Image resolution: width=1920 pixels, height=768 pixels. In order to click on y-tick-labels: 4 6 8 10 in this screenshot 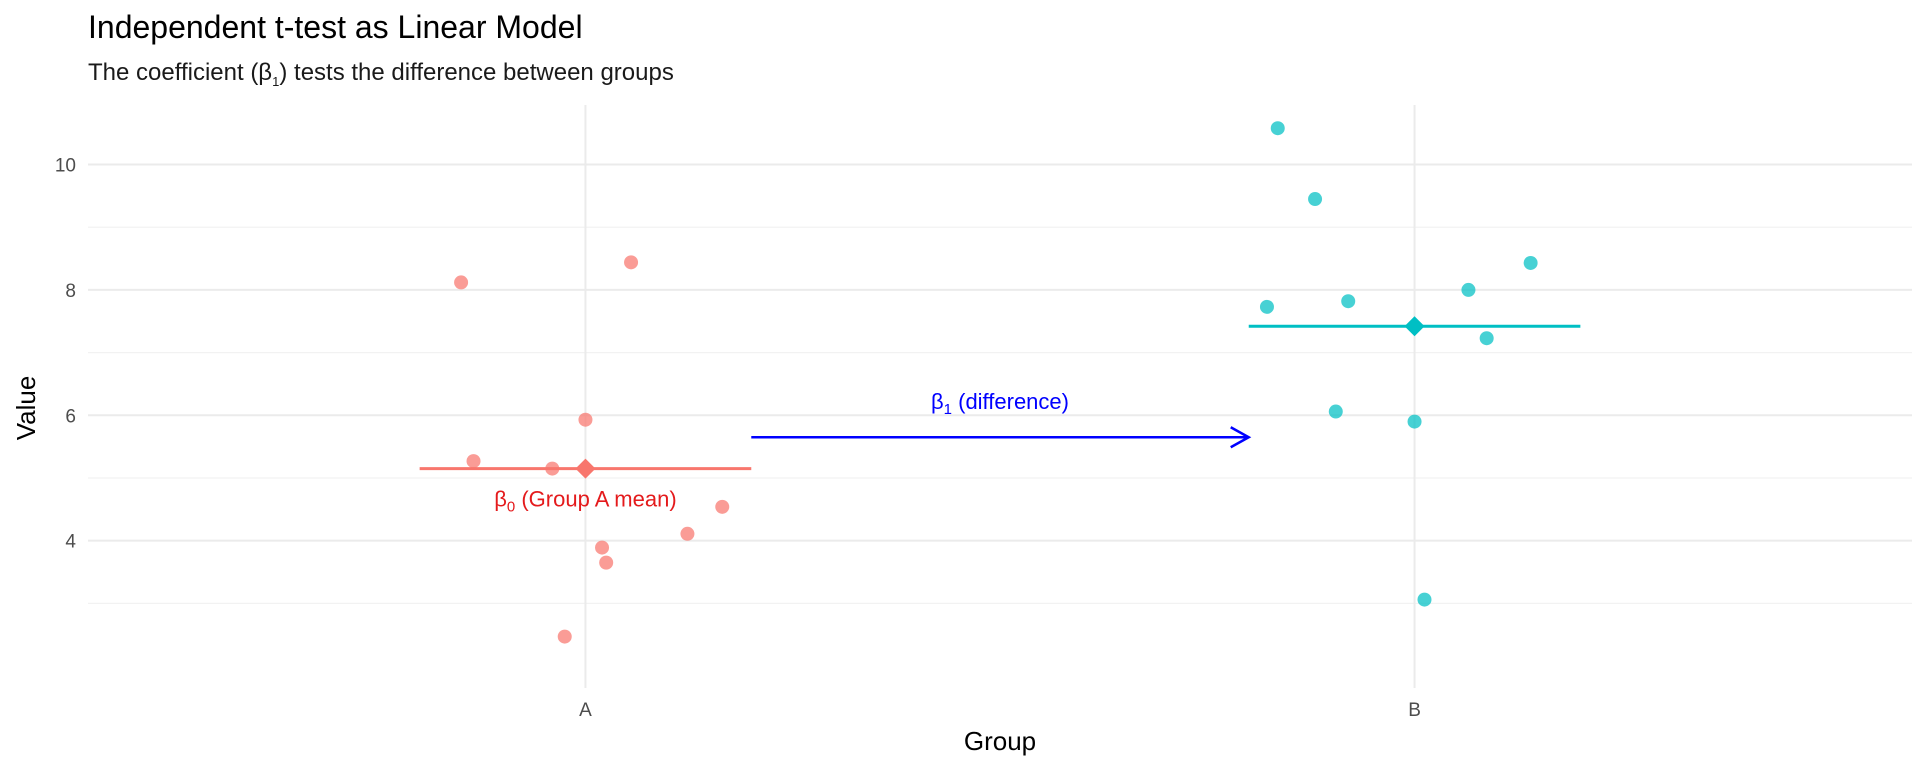, I will do `click(66, 354)`.